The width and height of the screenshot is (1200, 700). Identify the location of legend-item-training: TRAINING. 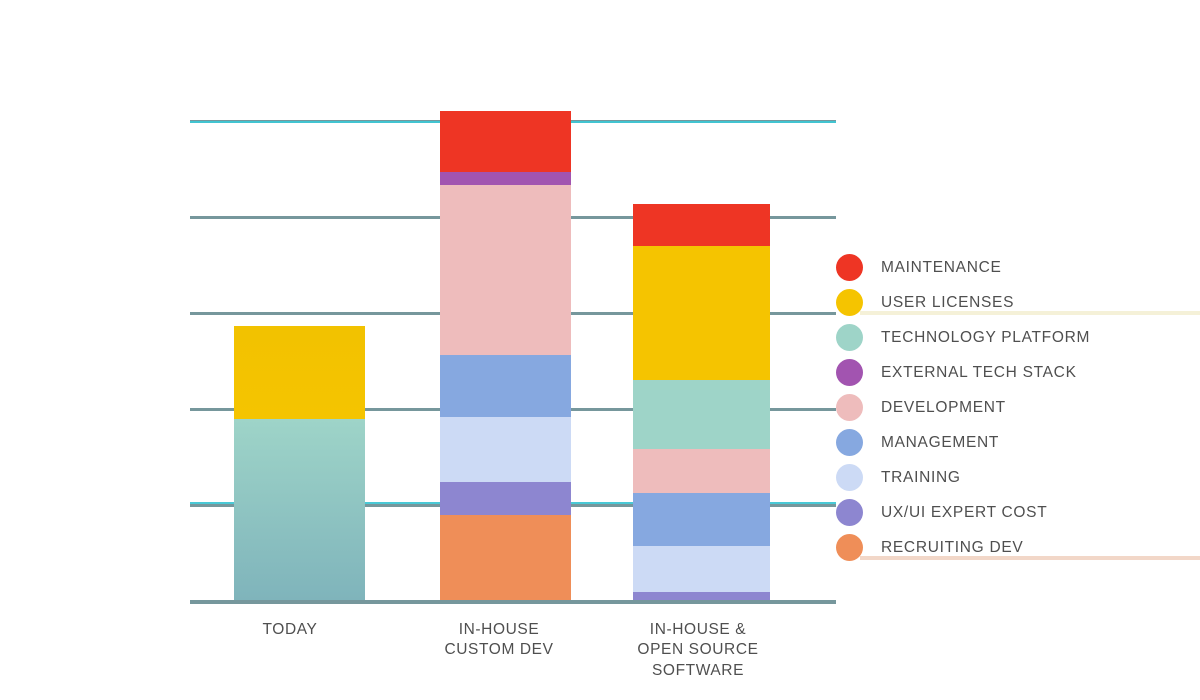
(963, 477).